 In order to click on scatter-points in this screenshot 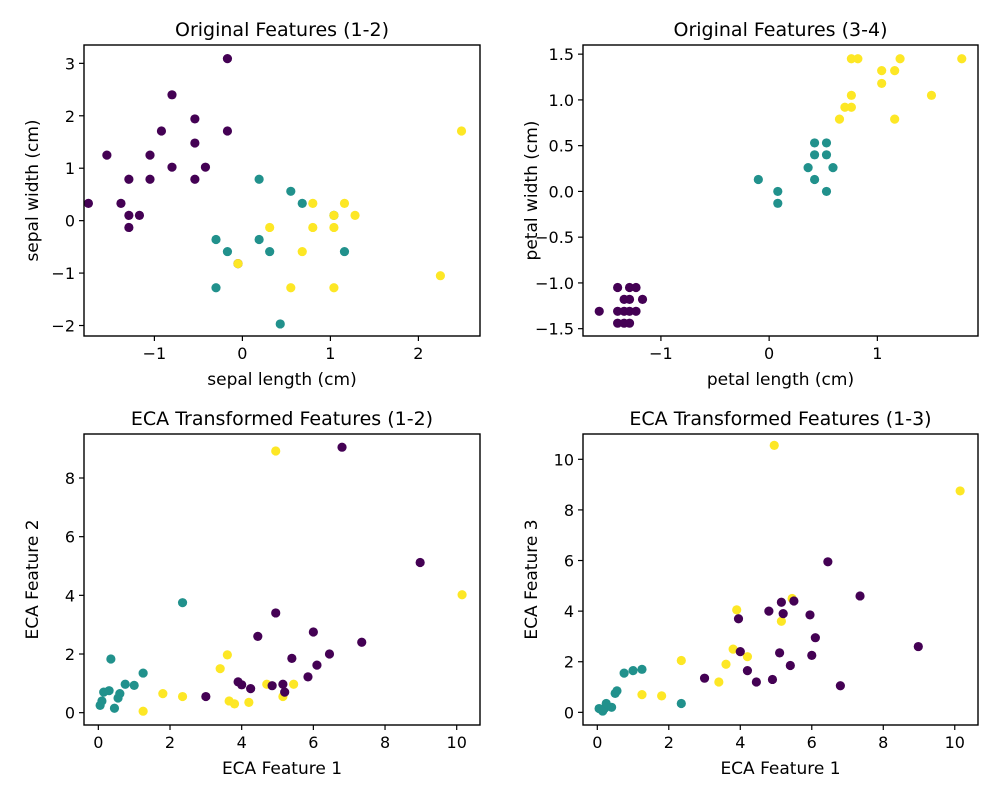, I will do `click(281, 579)`.